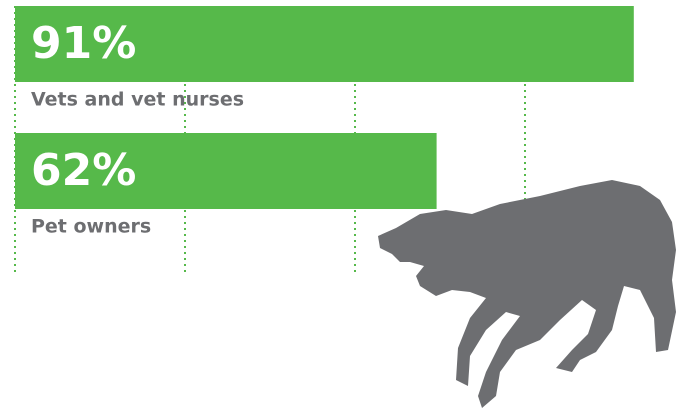 Image resolution: width=689 pixels, height=408 pixels. What do you see at coordinates (137, 100) in the screenshot?
I see `category-label: Vets and vet nurses` at bounding box center [137, 100].